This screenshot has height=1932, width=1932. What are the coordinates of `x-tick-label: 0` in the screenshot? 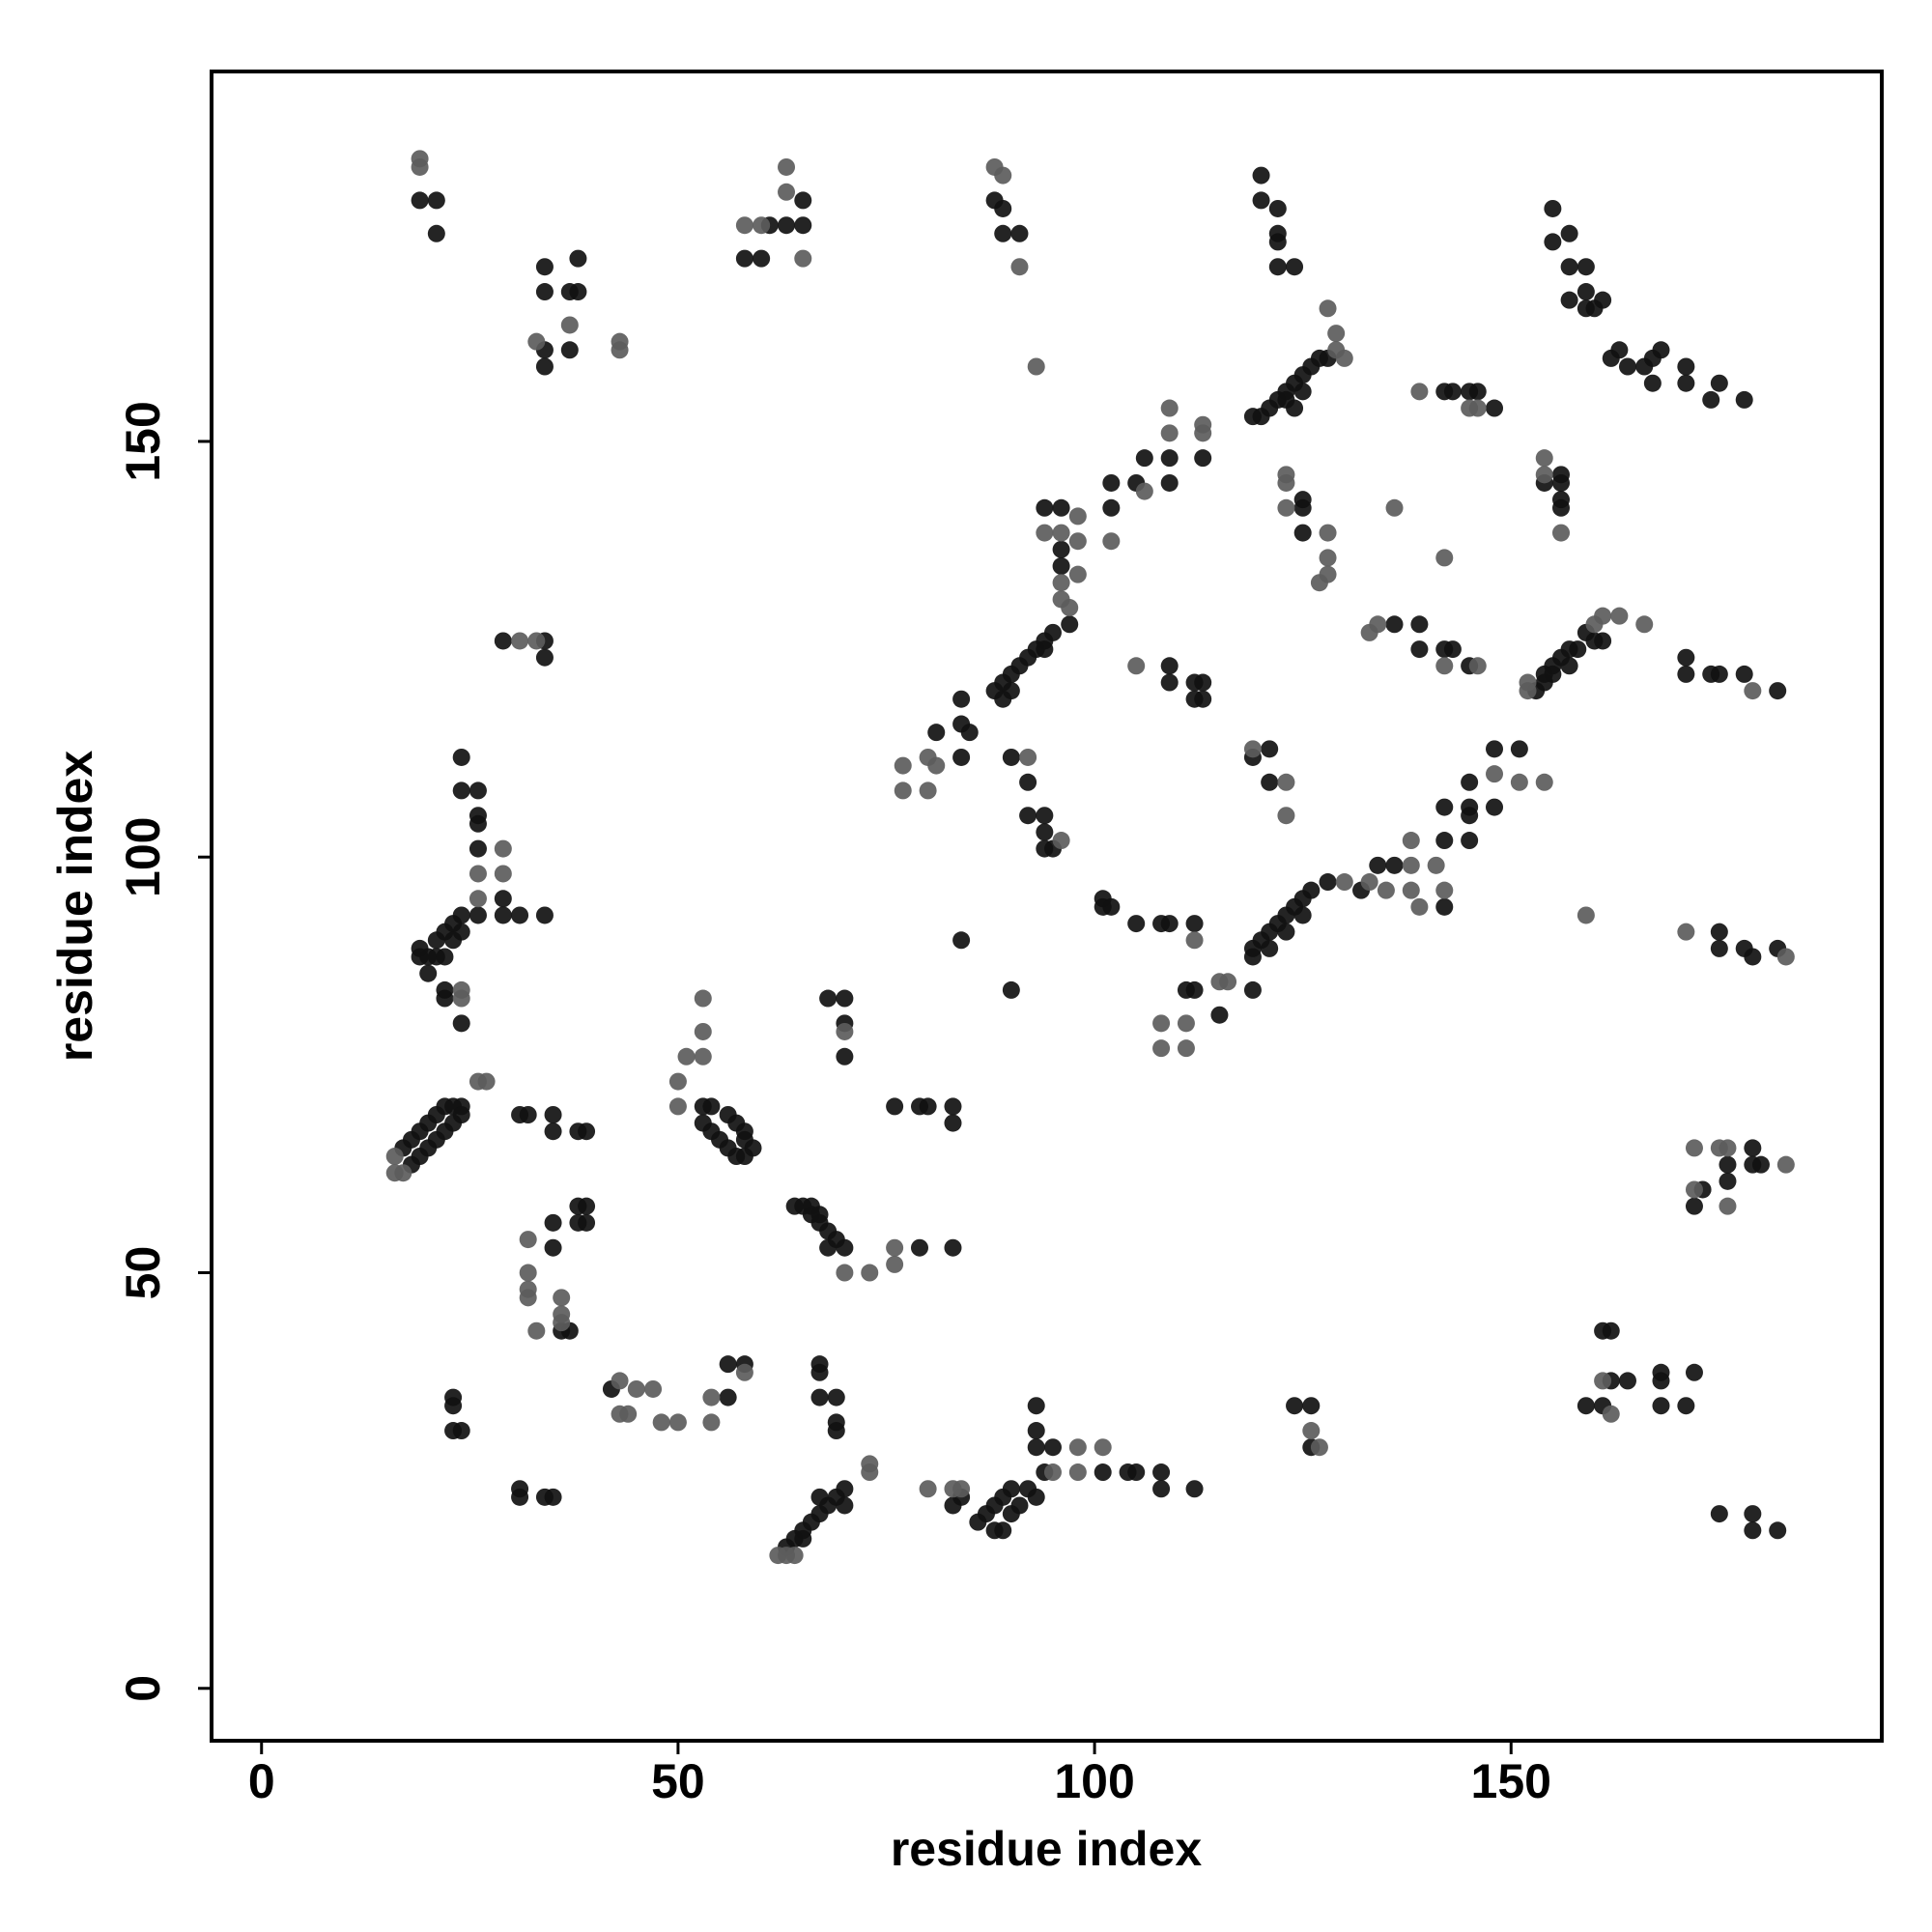 It's located at (261, 1781).